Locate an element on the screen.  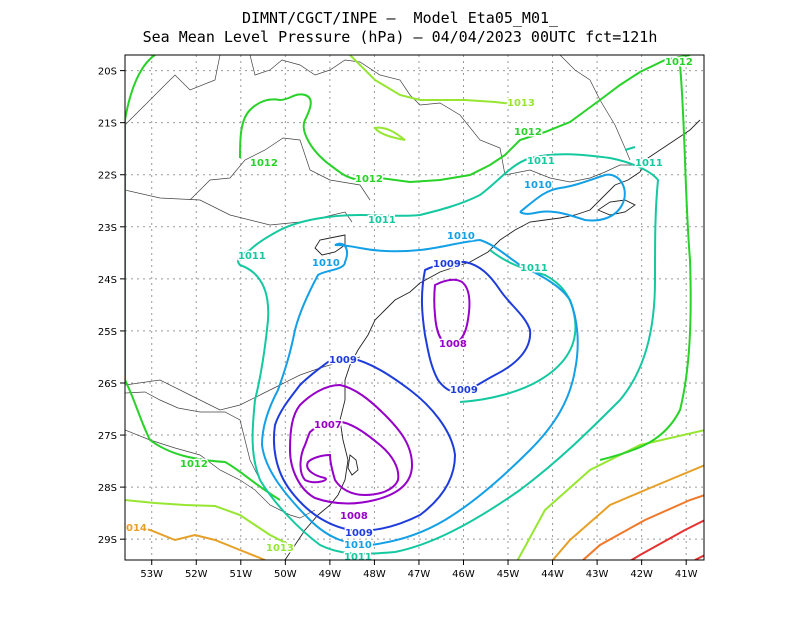
boundary-ms-sp is located at coordinates (173, 90).